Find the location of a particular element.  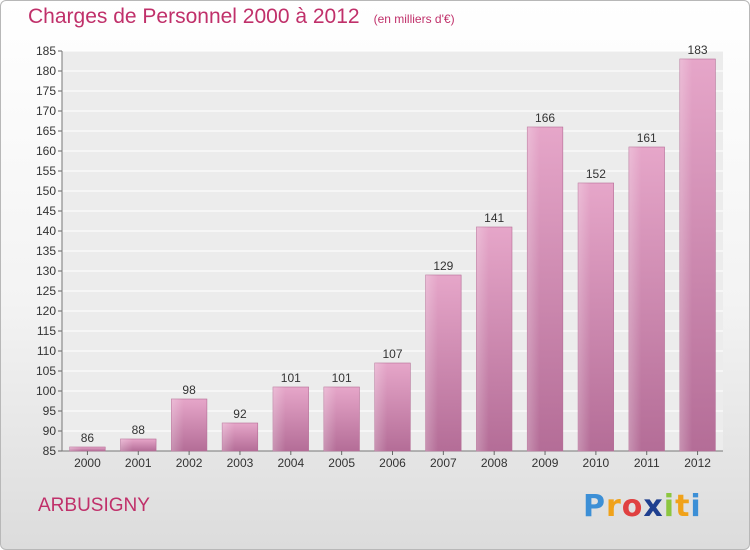

x-tick-label: 2000 is located at coordinates (87, 463).